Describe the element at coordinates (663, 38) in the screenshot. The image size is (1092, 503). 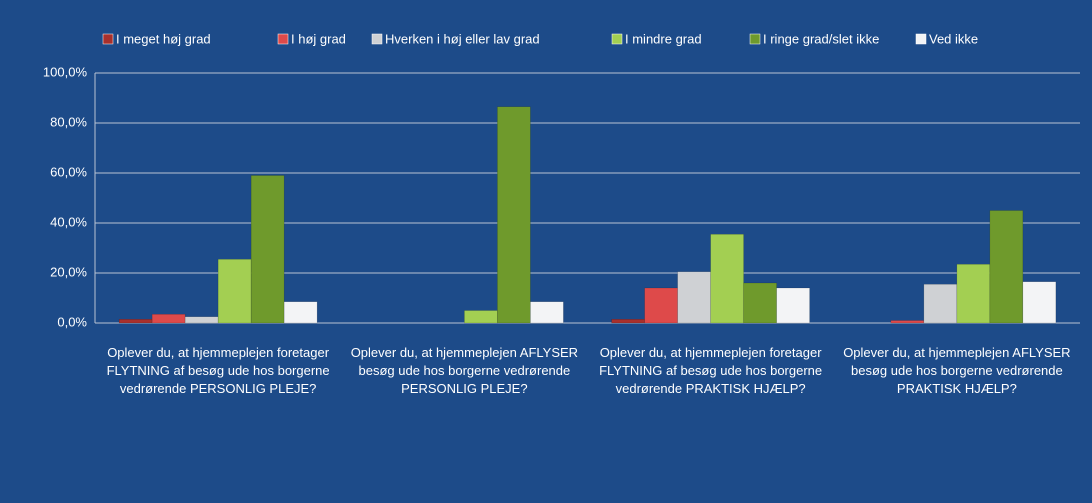
I see `legend-label: I mindre grad` at that location.